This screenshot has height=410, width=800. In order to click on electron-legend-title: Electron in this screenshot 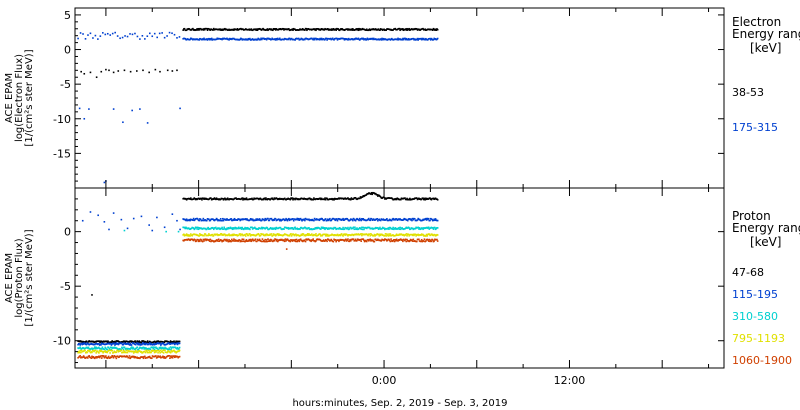, I will do `click(756, 22)`.